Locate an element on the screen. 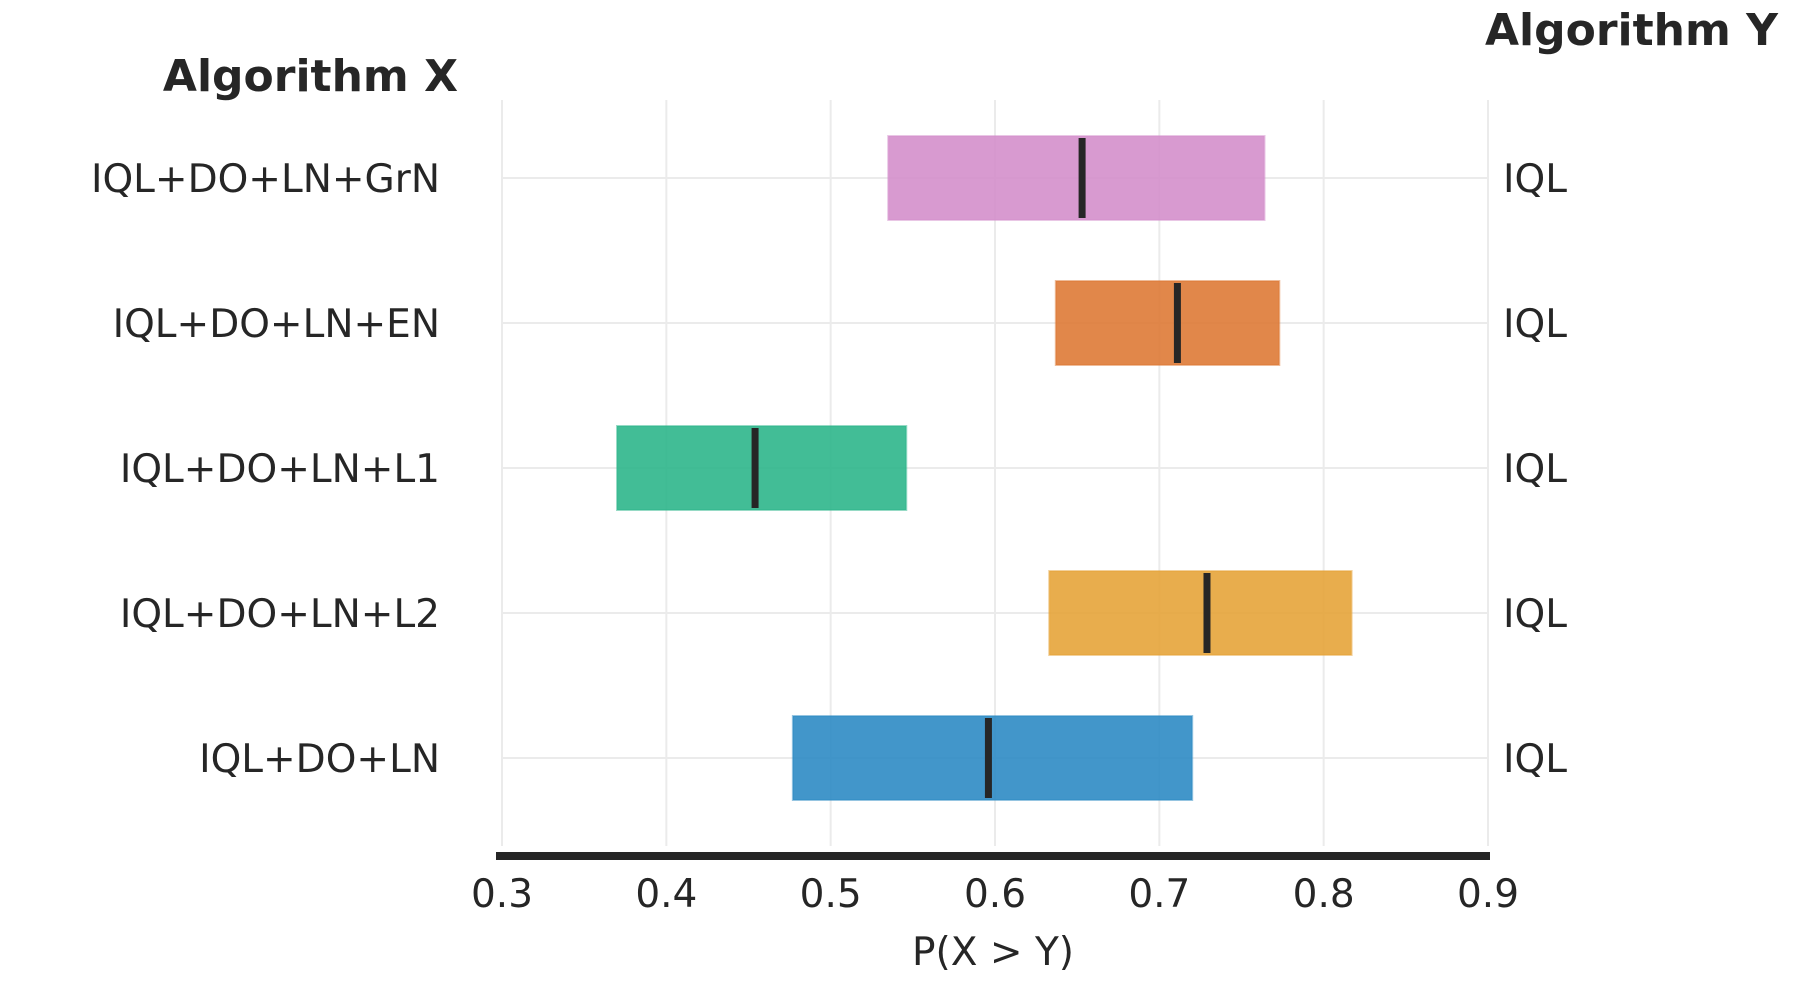 This screenshot has height=1002, width=1798. y-labels-right: IQL IQL IQL IQL IQL is located at coordinates (1535, 469).